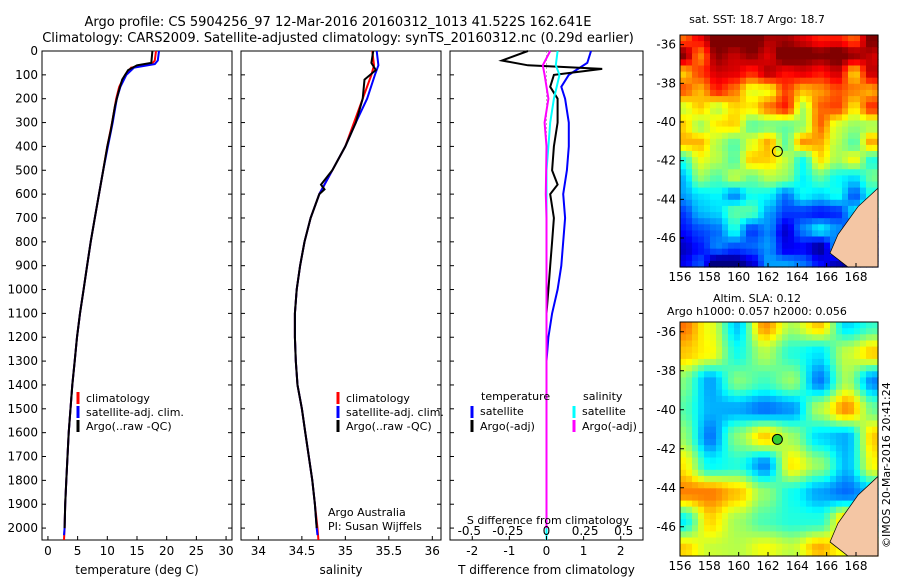  I want to click on series-argo-raw-qc-, so click(108, 289).